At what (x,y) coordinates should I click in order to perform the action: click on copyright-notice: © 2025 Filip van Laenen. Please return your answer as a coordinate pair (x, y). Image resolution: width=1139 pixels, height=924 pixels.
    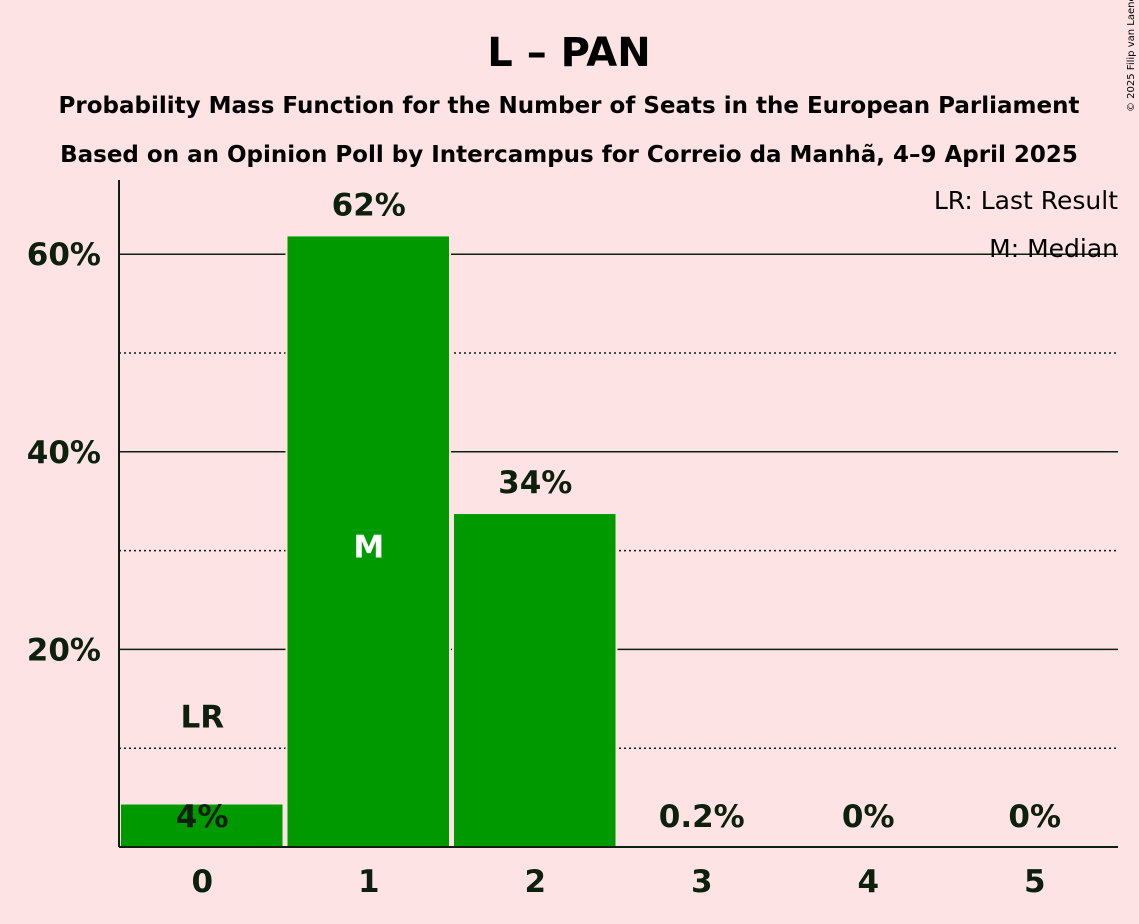
    Looking at the image, I should click on (1131, 56).